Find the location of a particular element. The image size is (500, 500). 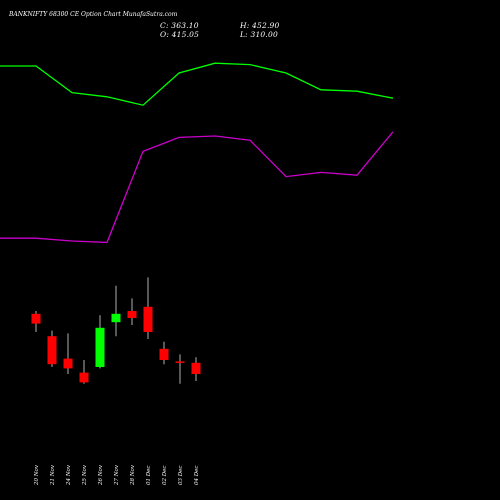

upper-band-line is located at coordinates (197, 84).